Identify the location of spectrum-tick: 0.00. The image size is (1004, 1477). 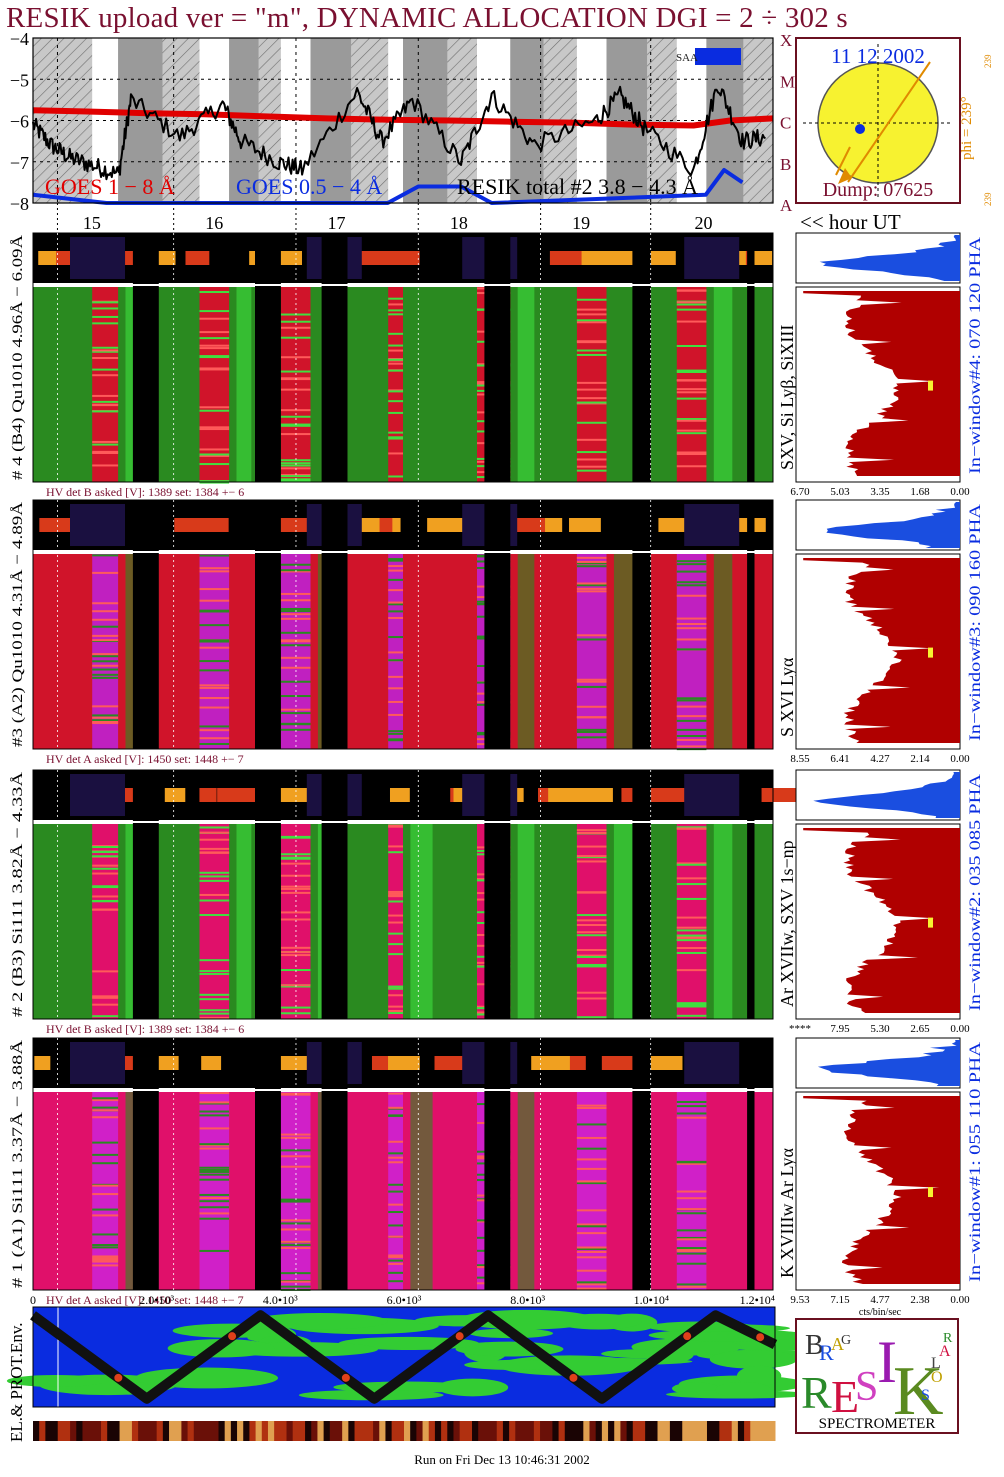
(960, 759).